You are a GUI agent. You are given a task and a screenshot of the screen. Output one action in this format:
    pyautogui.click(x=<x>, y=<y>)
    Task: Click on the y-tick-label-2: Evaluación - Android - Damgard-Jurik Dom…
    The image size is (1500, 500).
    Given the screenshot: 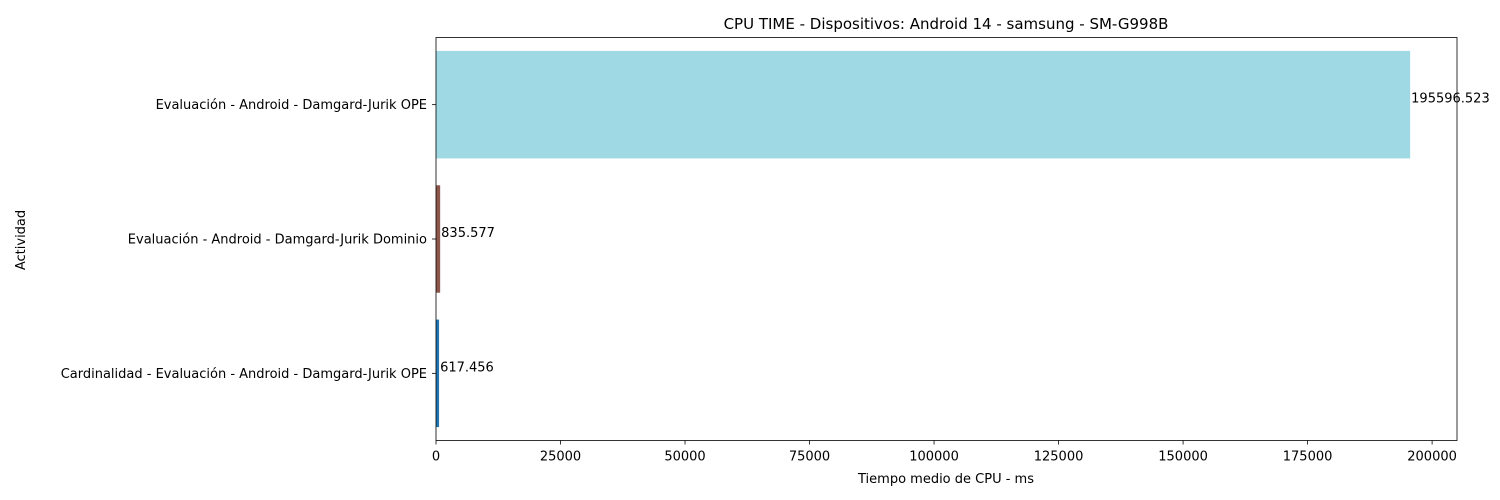 What is the action you would take?
    pyautogui.click(x=277, y=240)
    